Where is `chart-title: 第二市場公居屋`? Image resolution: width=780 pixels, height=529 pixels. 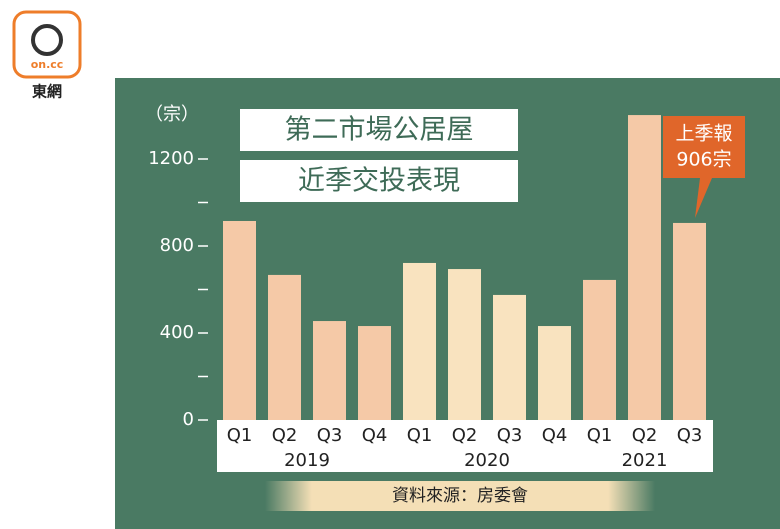 chart-title: 第二市場公居屋 is located at coordinates (379, 130).